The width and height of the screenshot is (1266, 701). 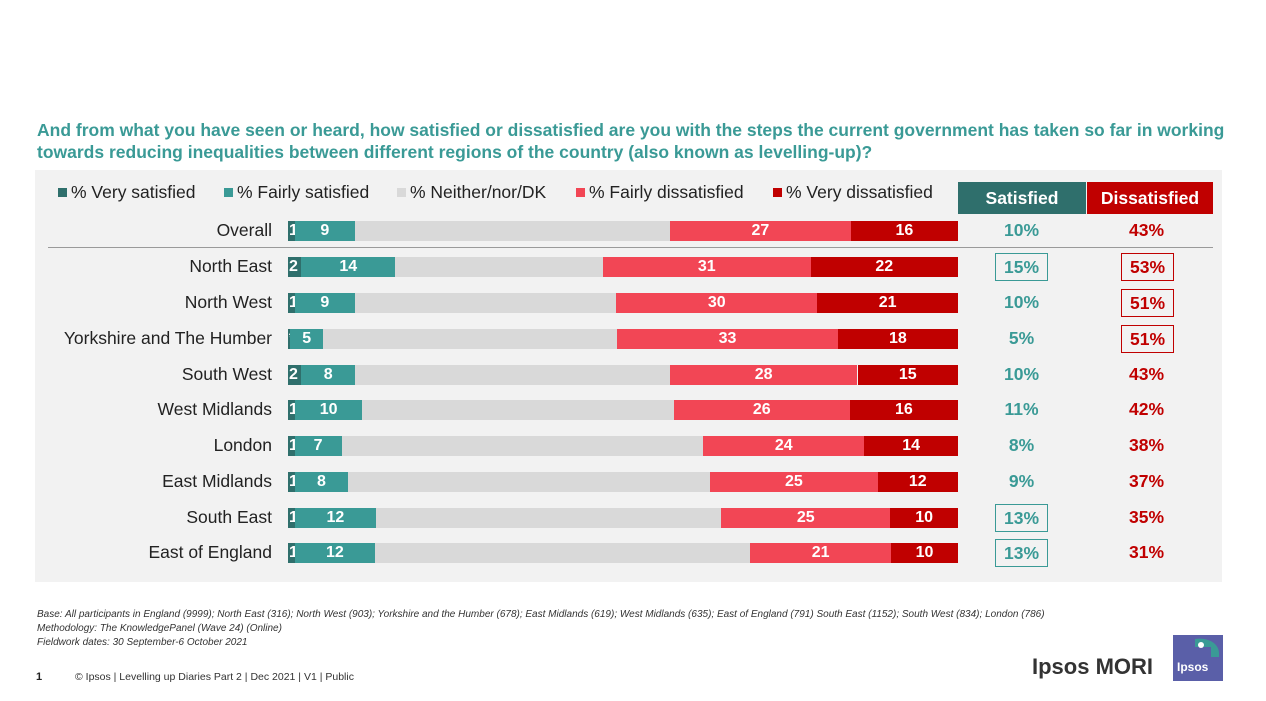 I want to click on bar-segment-very-dissatisfied: 10, so click(x=924, y=553).